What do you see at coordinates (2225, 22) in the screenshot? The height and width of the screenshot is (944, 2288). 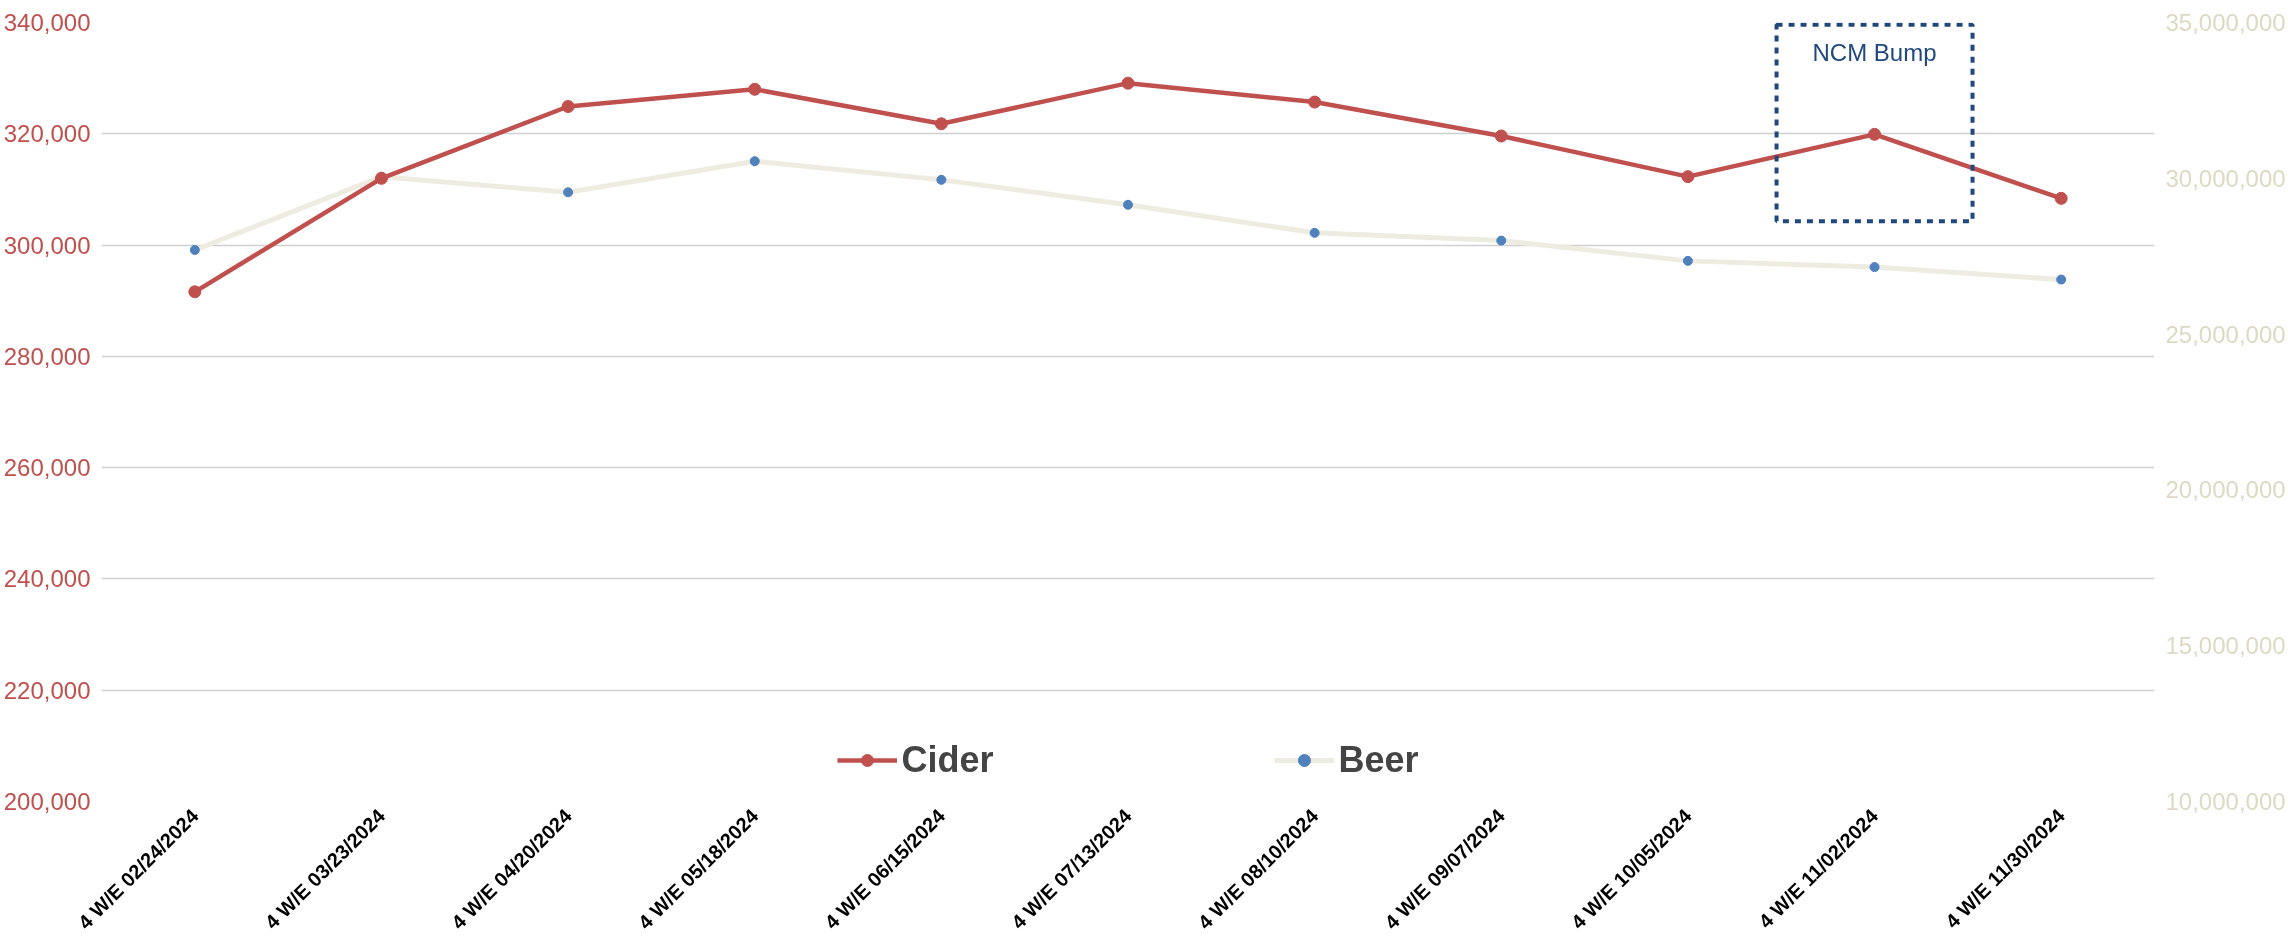 I see `y2-tick-label: 35,000,000` at bounding box center [2225, 22].